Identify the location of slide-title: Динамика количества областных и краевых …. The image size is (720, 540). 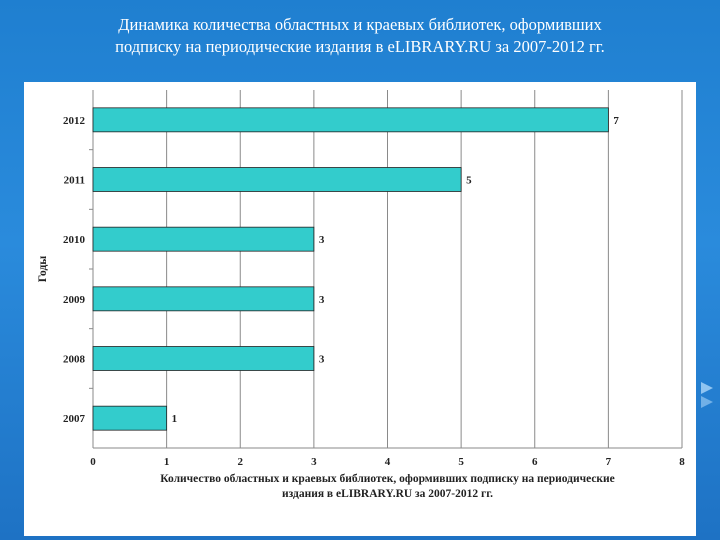
(360, 36).